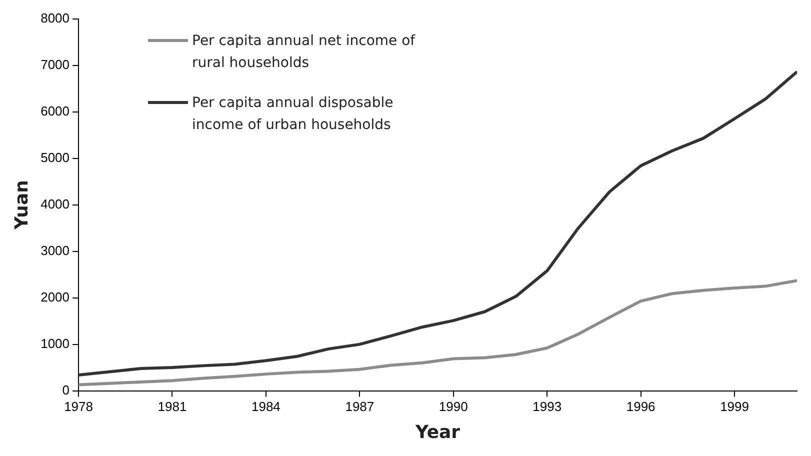 The image size is (811, 456). I want to click on y-tick-label: 8000, so click(55, 18).